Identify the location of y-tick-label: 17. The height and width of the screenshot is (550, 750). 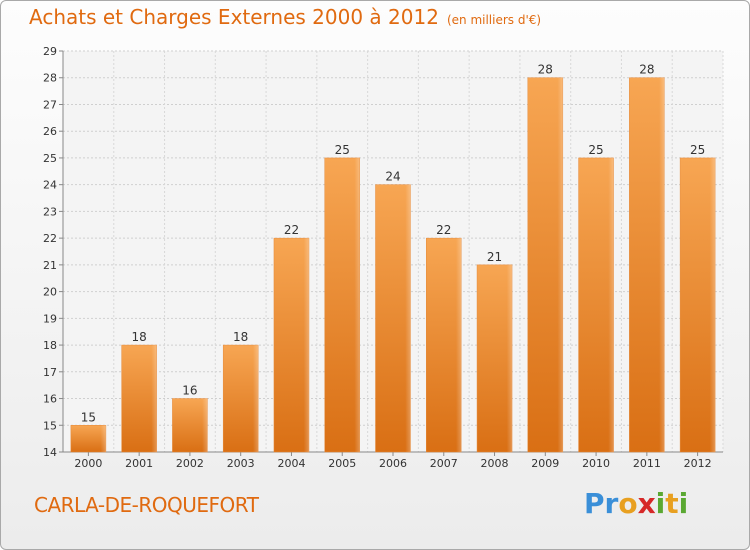
(50, 372).